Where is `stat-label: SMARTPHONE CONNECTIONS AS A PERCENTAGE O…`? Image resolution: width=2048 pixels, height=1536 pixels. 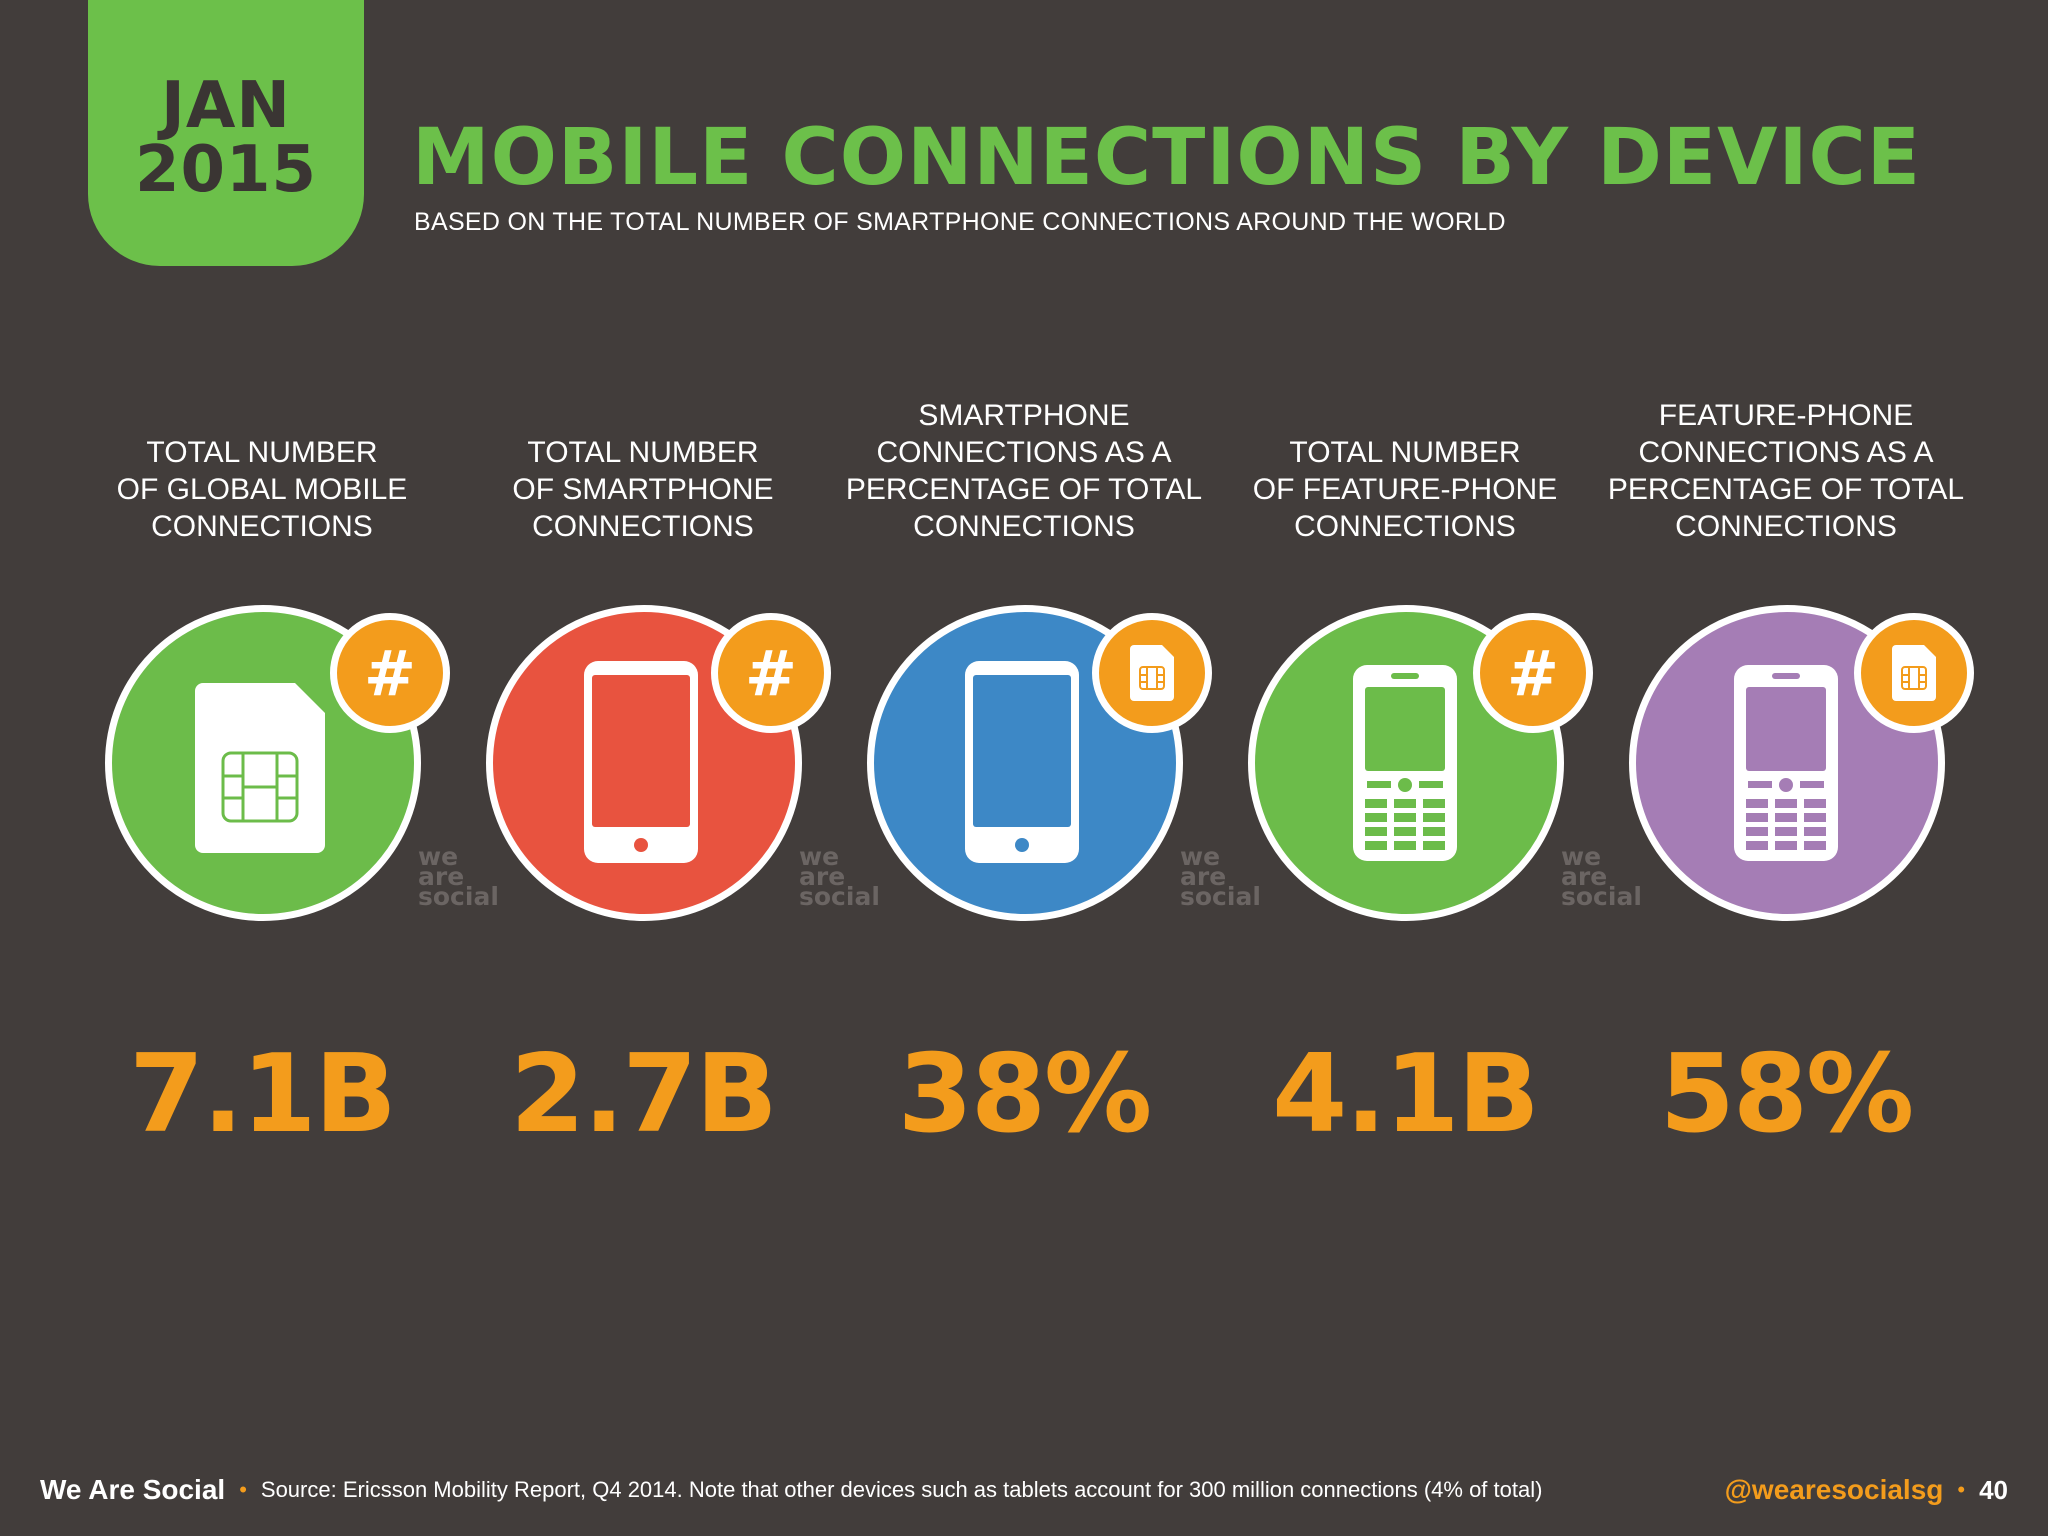
stat-label: SMARTPHONE CONNECTIONS AS A PERCENTAGE O… is located at coordinates (1024, 471).